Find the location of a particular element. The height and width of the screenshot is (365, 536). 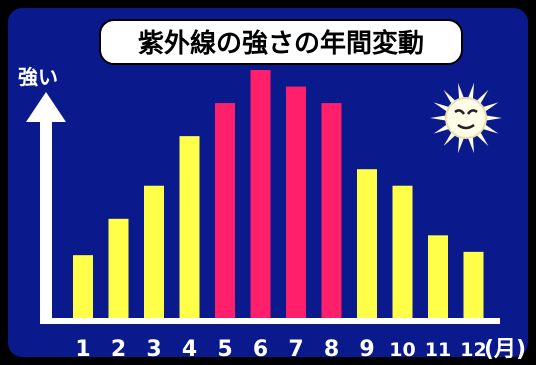

sun-rays is located at coordinates (466, 118).